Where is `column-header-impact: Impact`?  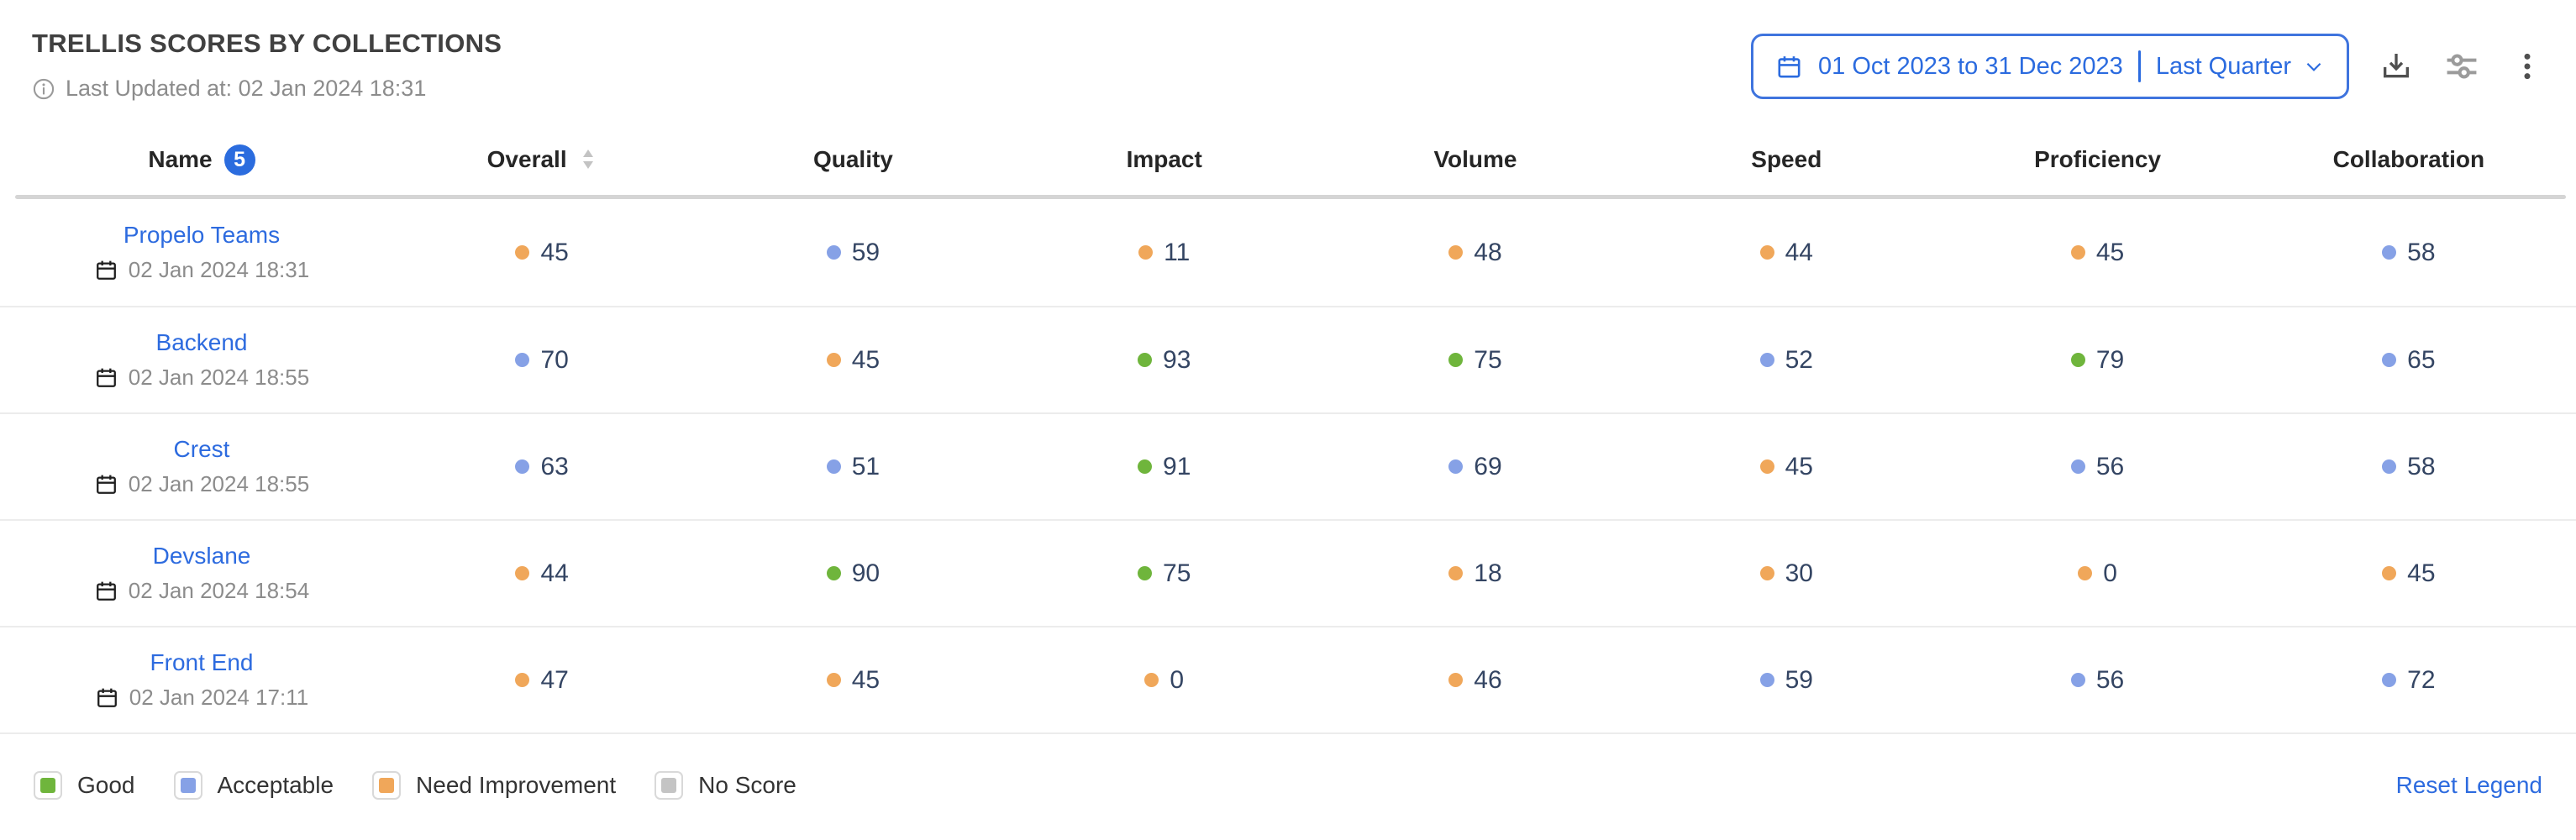
column-header-impact: Impact is located at coordinates (1164, 159).